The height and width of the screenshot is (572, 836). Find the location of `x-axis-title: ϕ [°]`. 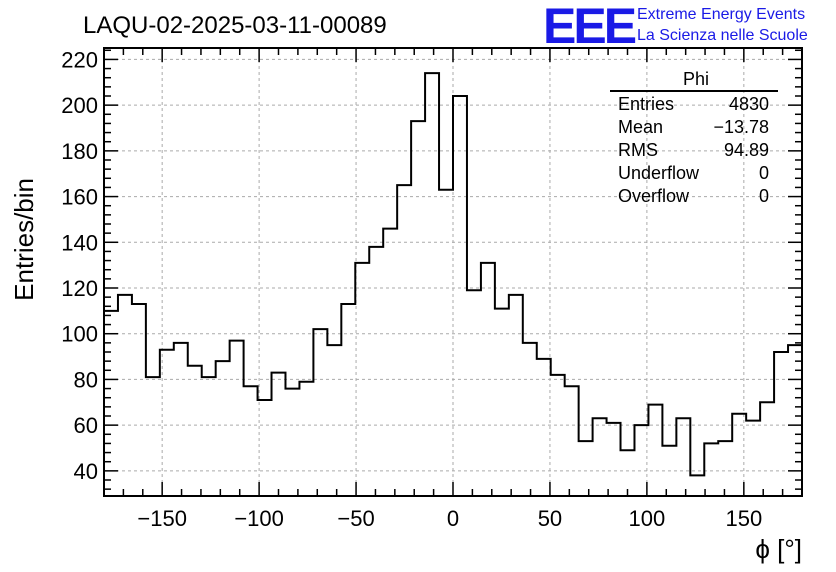

x-axis-title: ϕ [°] is located at coordinates (778, 549).